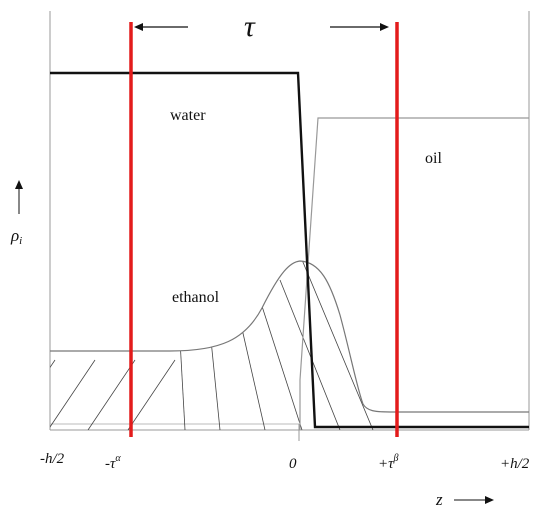  Describe the element at coordinates (293, 464) in the screenshot. I see `tick-origin: 0` at that location.